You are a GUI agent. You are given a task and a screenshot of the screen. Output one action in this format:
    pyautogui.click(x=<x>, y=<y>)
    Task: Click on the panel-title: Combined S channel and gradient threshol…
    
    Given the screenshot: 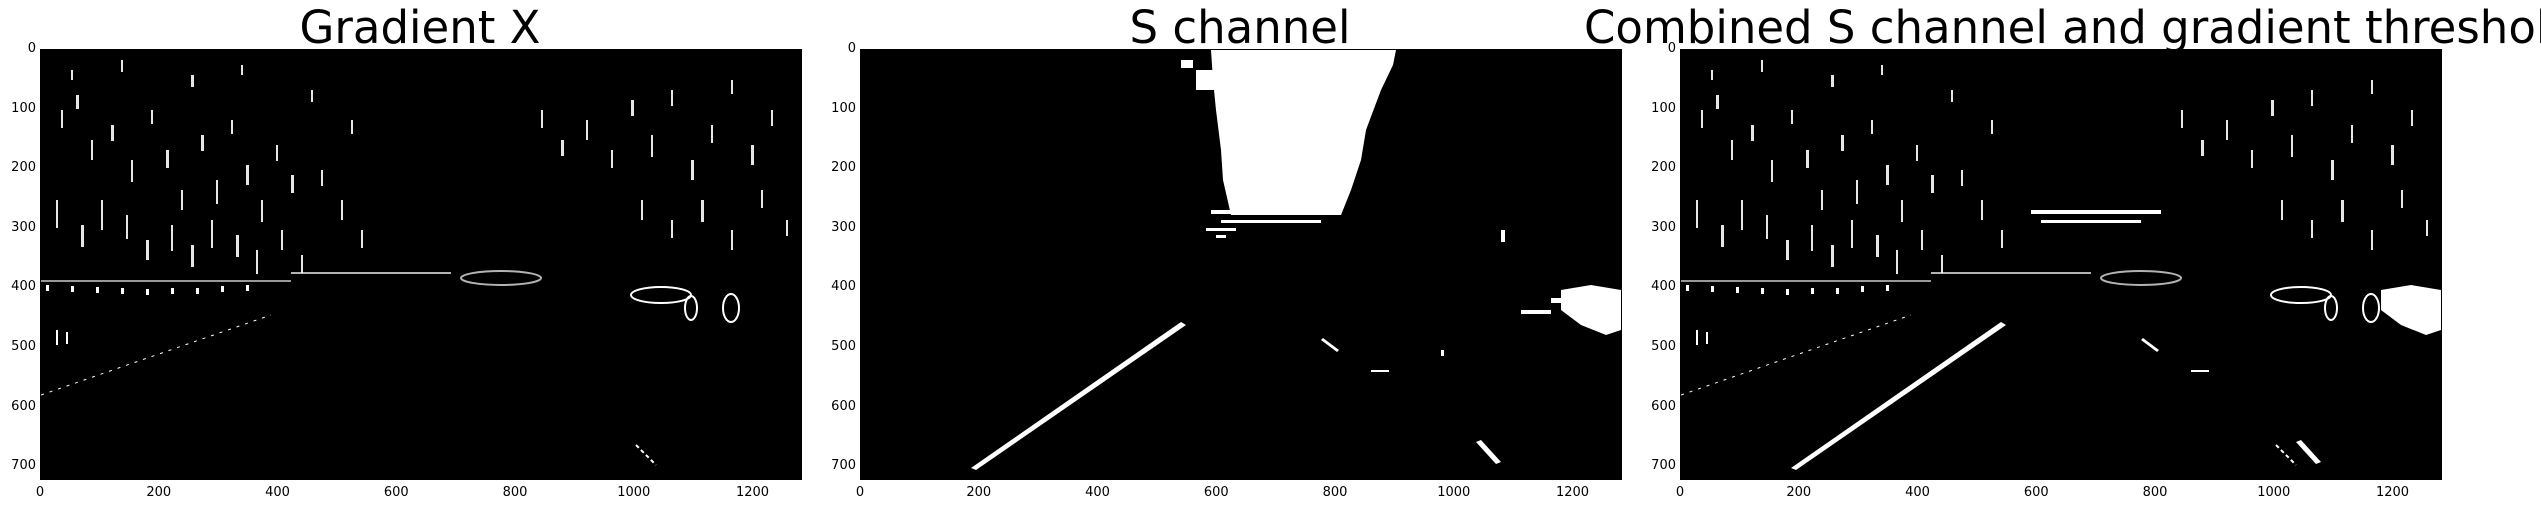 What is the action you would take?
    pyautogui.click(x=2062, y=27)
    